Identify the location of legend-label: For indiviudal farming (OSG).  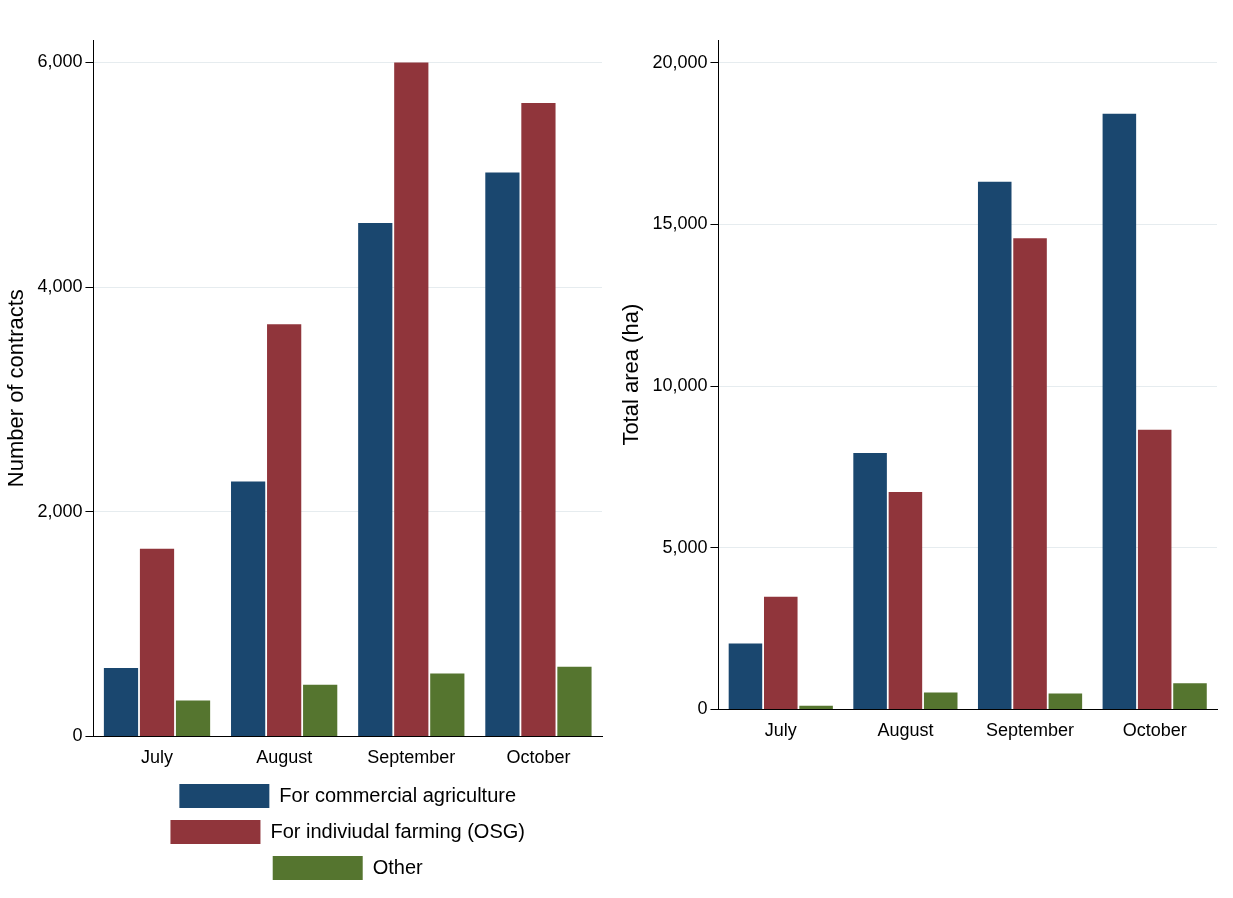
(397, 830).